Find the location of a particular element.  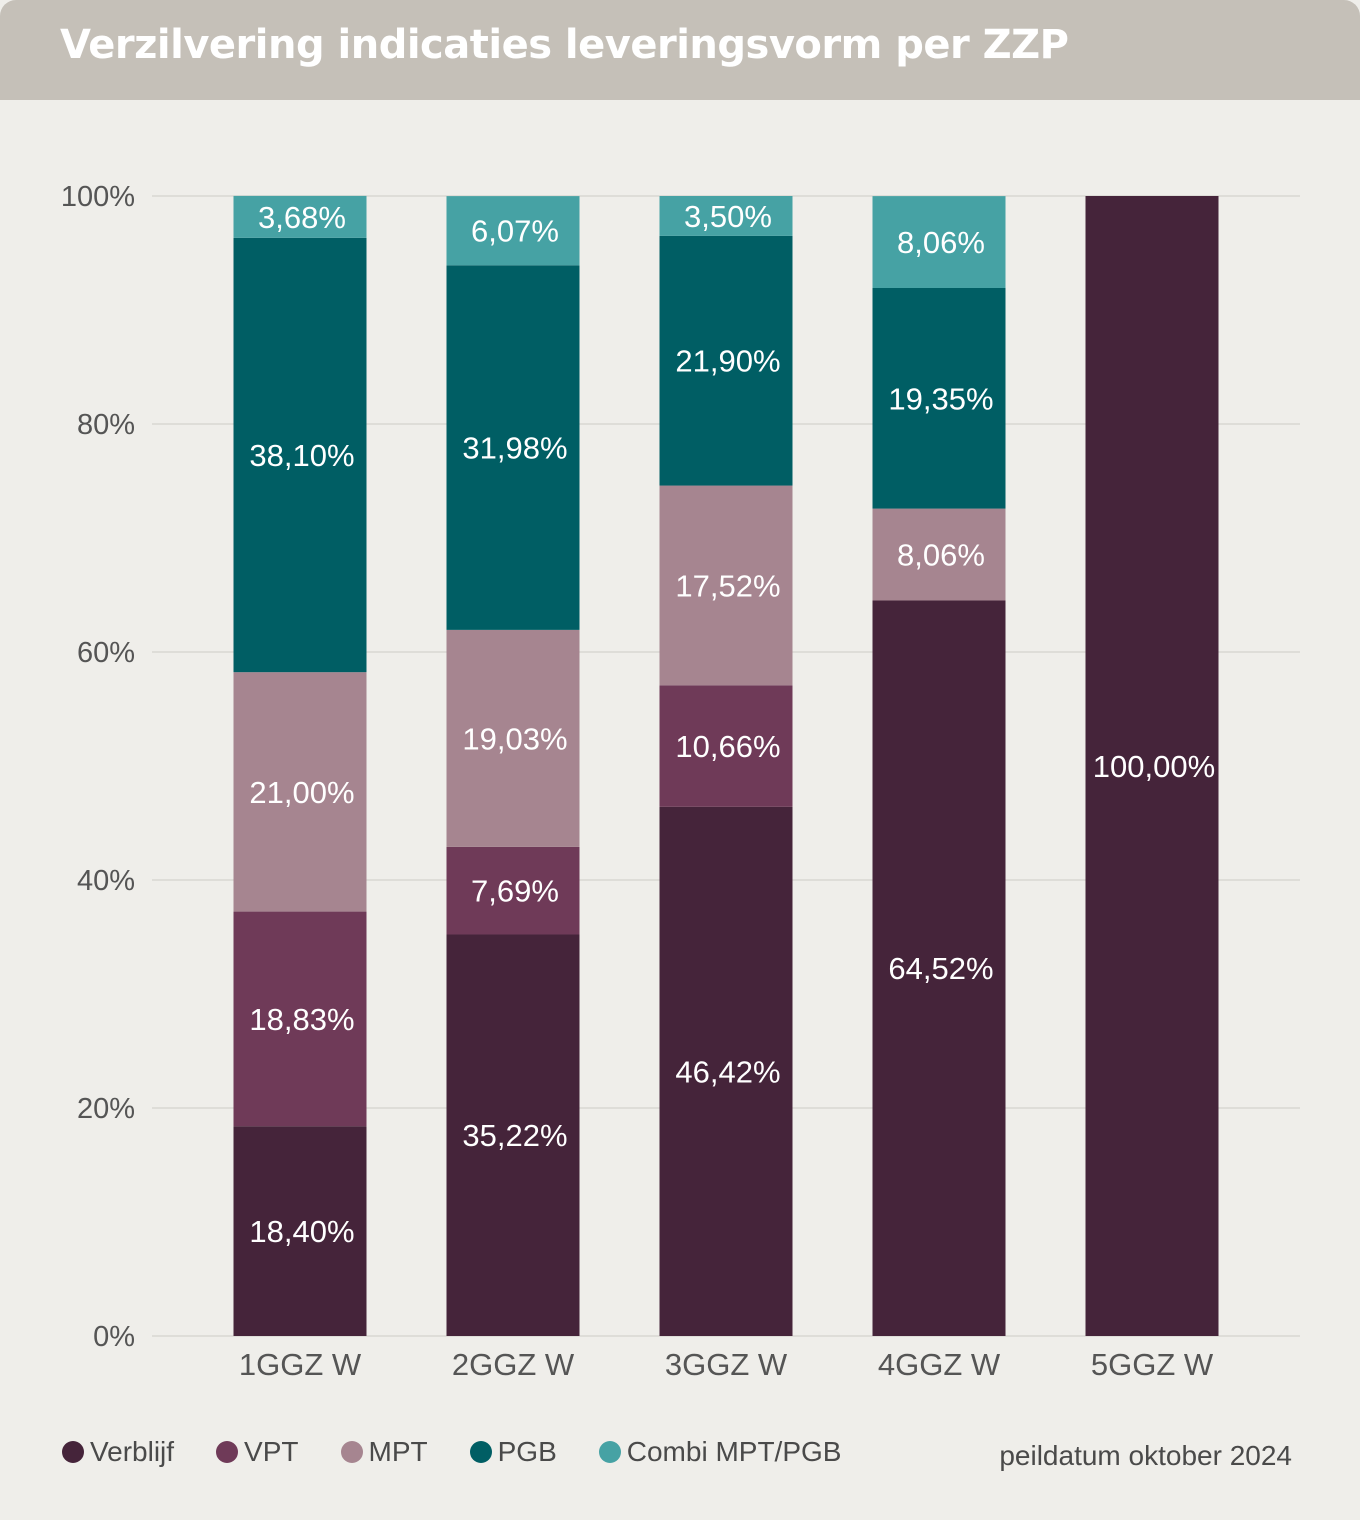

x-tick-label: 1GGZ W is located at coordinates (300, 1364).